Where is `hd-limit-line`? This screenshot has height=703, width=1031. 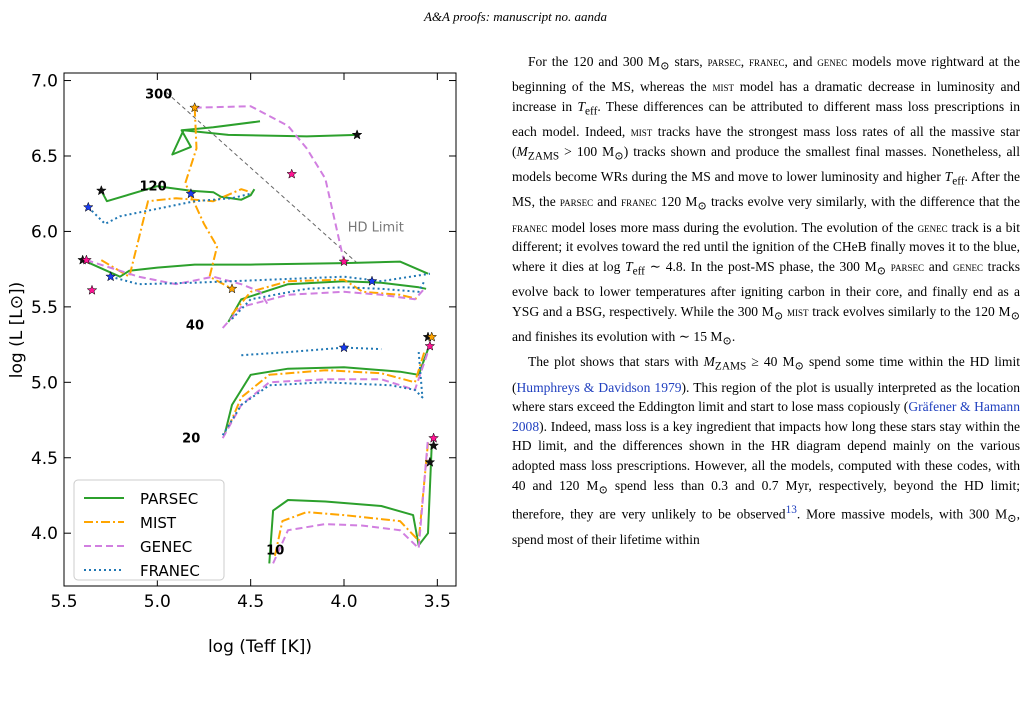
hd-limit-line is located at coordinates (263, 178).